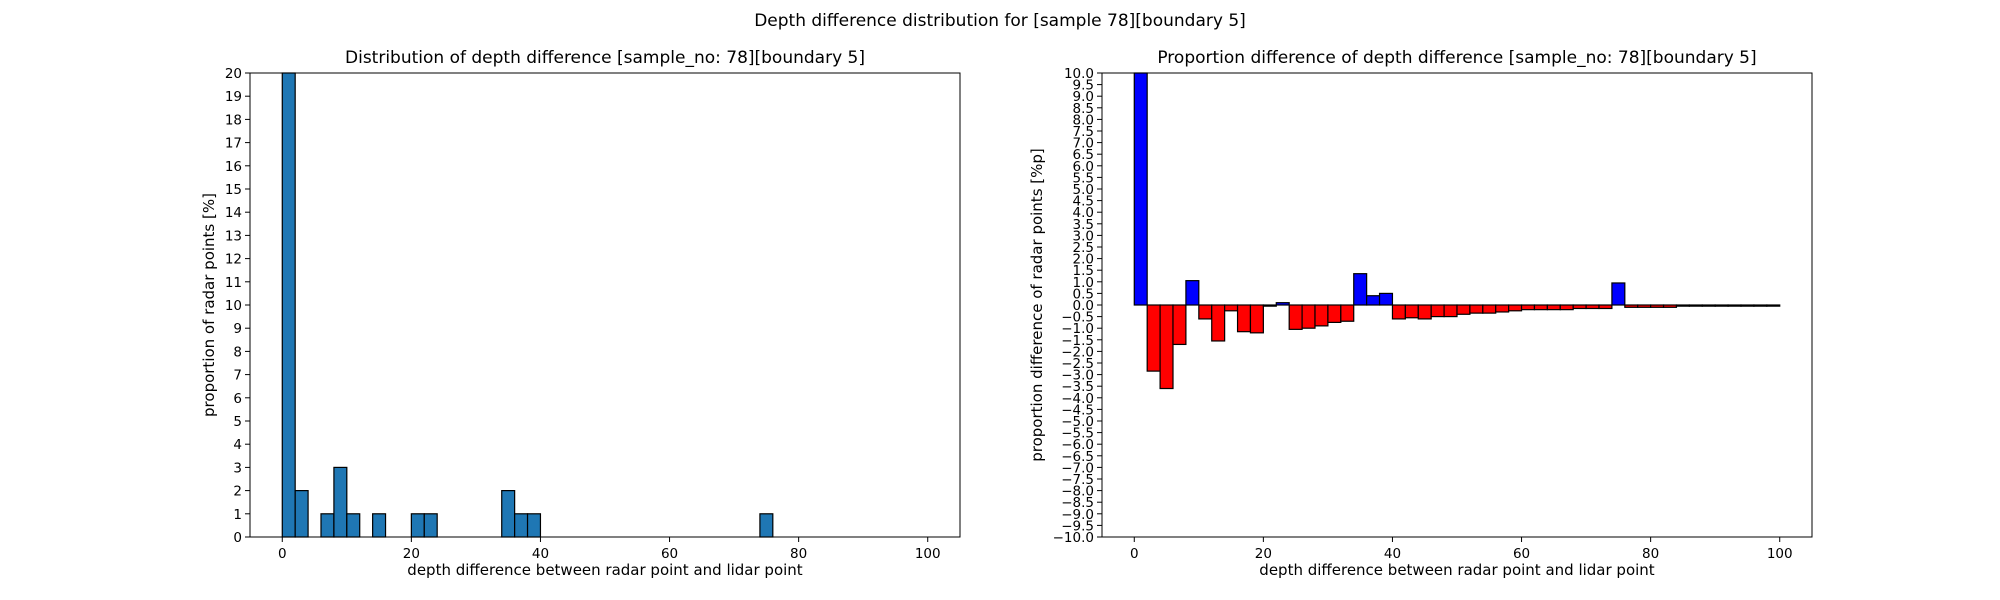  I want to click on y-tick-label: 2.5, so click(1083, 248).